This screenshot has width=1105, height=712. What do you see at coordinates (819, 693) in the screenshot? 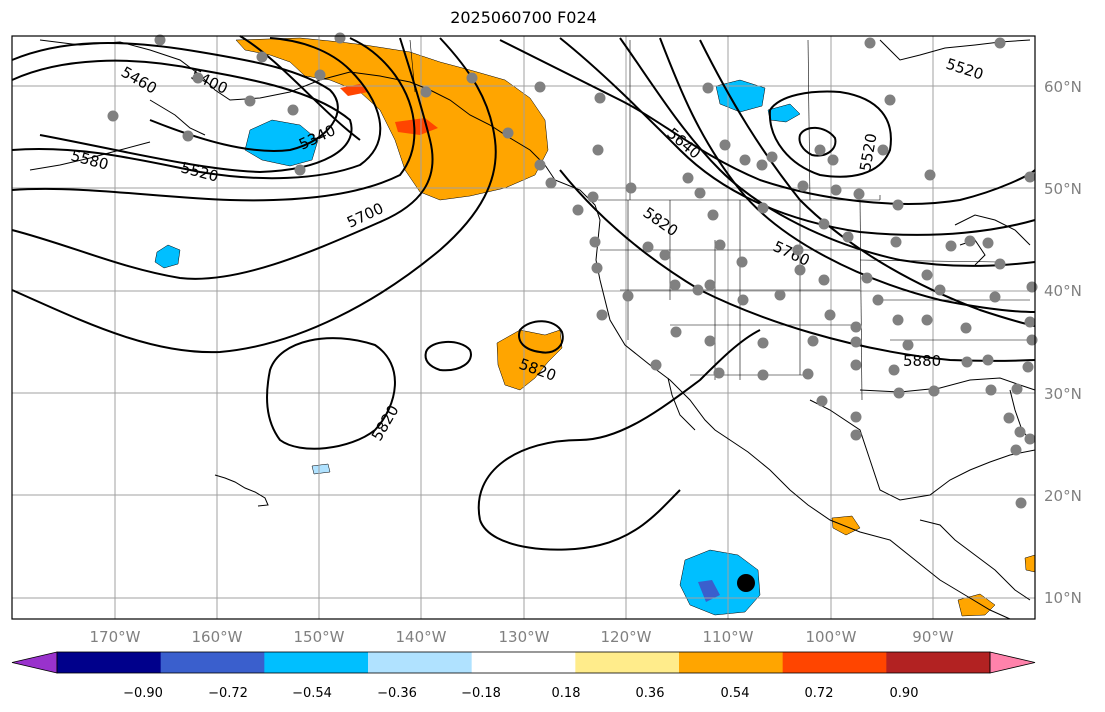
I see `colorbar-tick-label: 0.72` at bounding box center [819, 693].